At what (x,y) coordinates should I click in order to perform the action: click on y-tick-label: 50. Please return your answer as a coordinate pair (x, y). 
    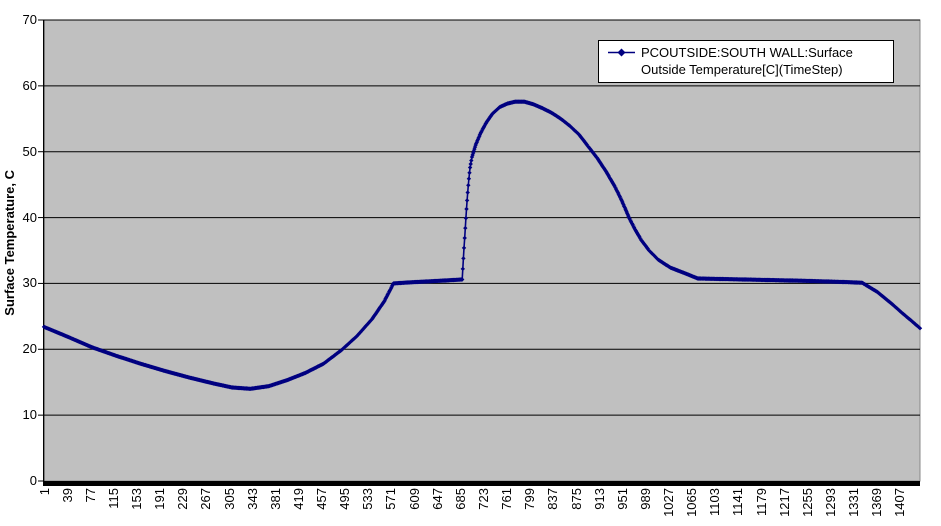
    Looking at the image, I should click on (29, 151).